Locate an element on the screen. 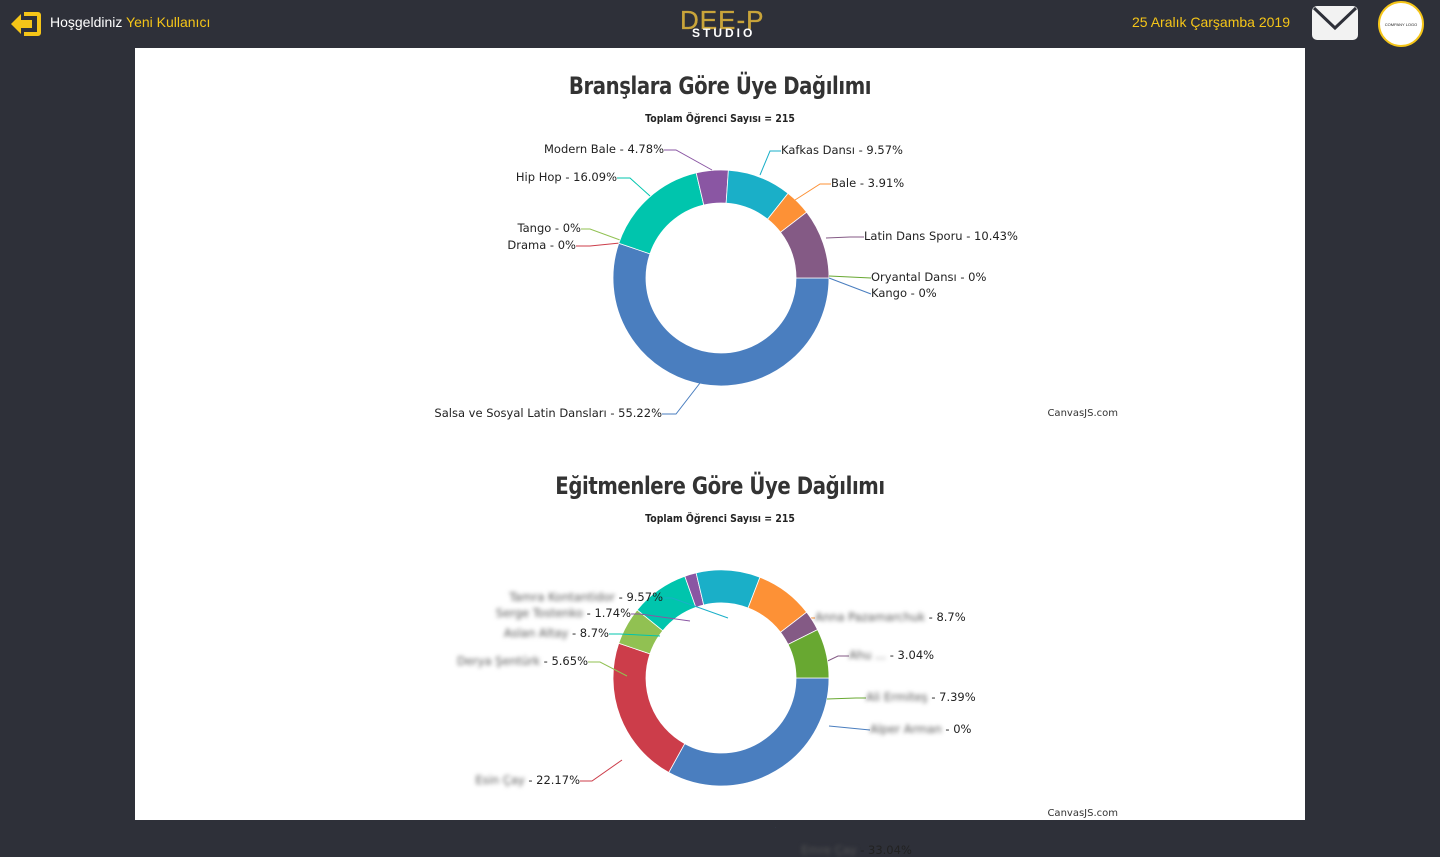 This screenshot has width=1440, height=857. slice-label-name: Emre Çay is located at coordinates (829, 850).